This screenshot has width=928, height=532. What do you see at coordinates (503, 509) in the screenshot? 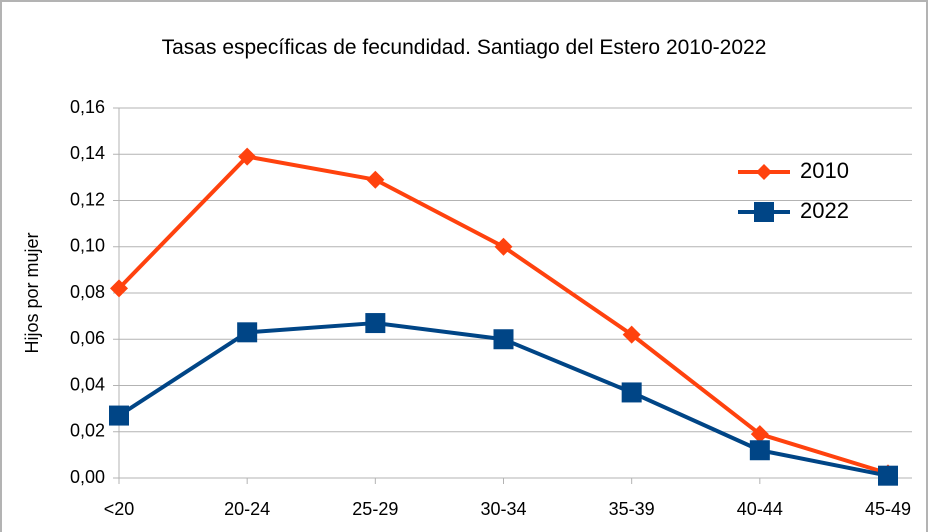
I see `x-tick-label: 30-34` at bounding box center [503, 509].